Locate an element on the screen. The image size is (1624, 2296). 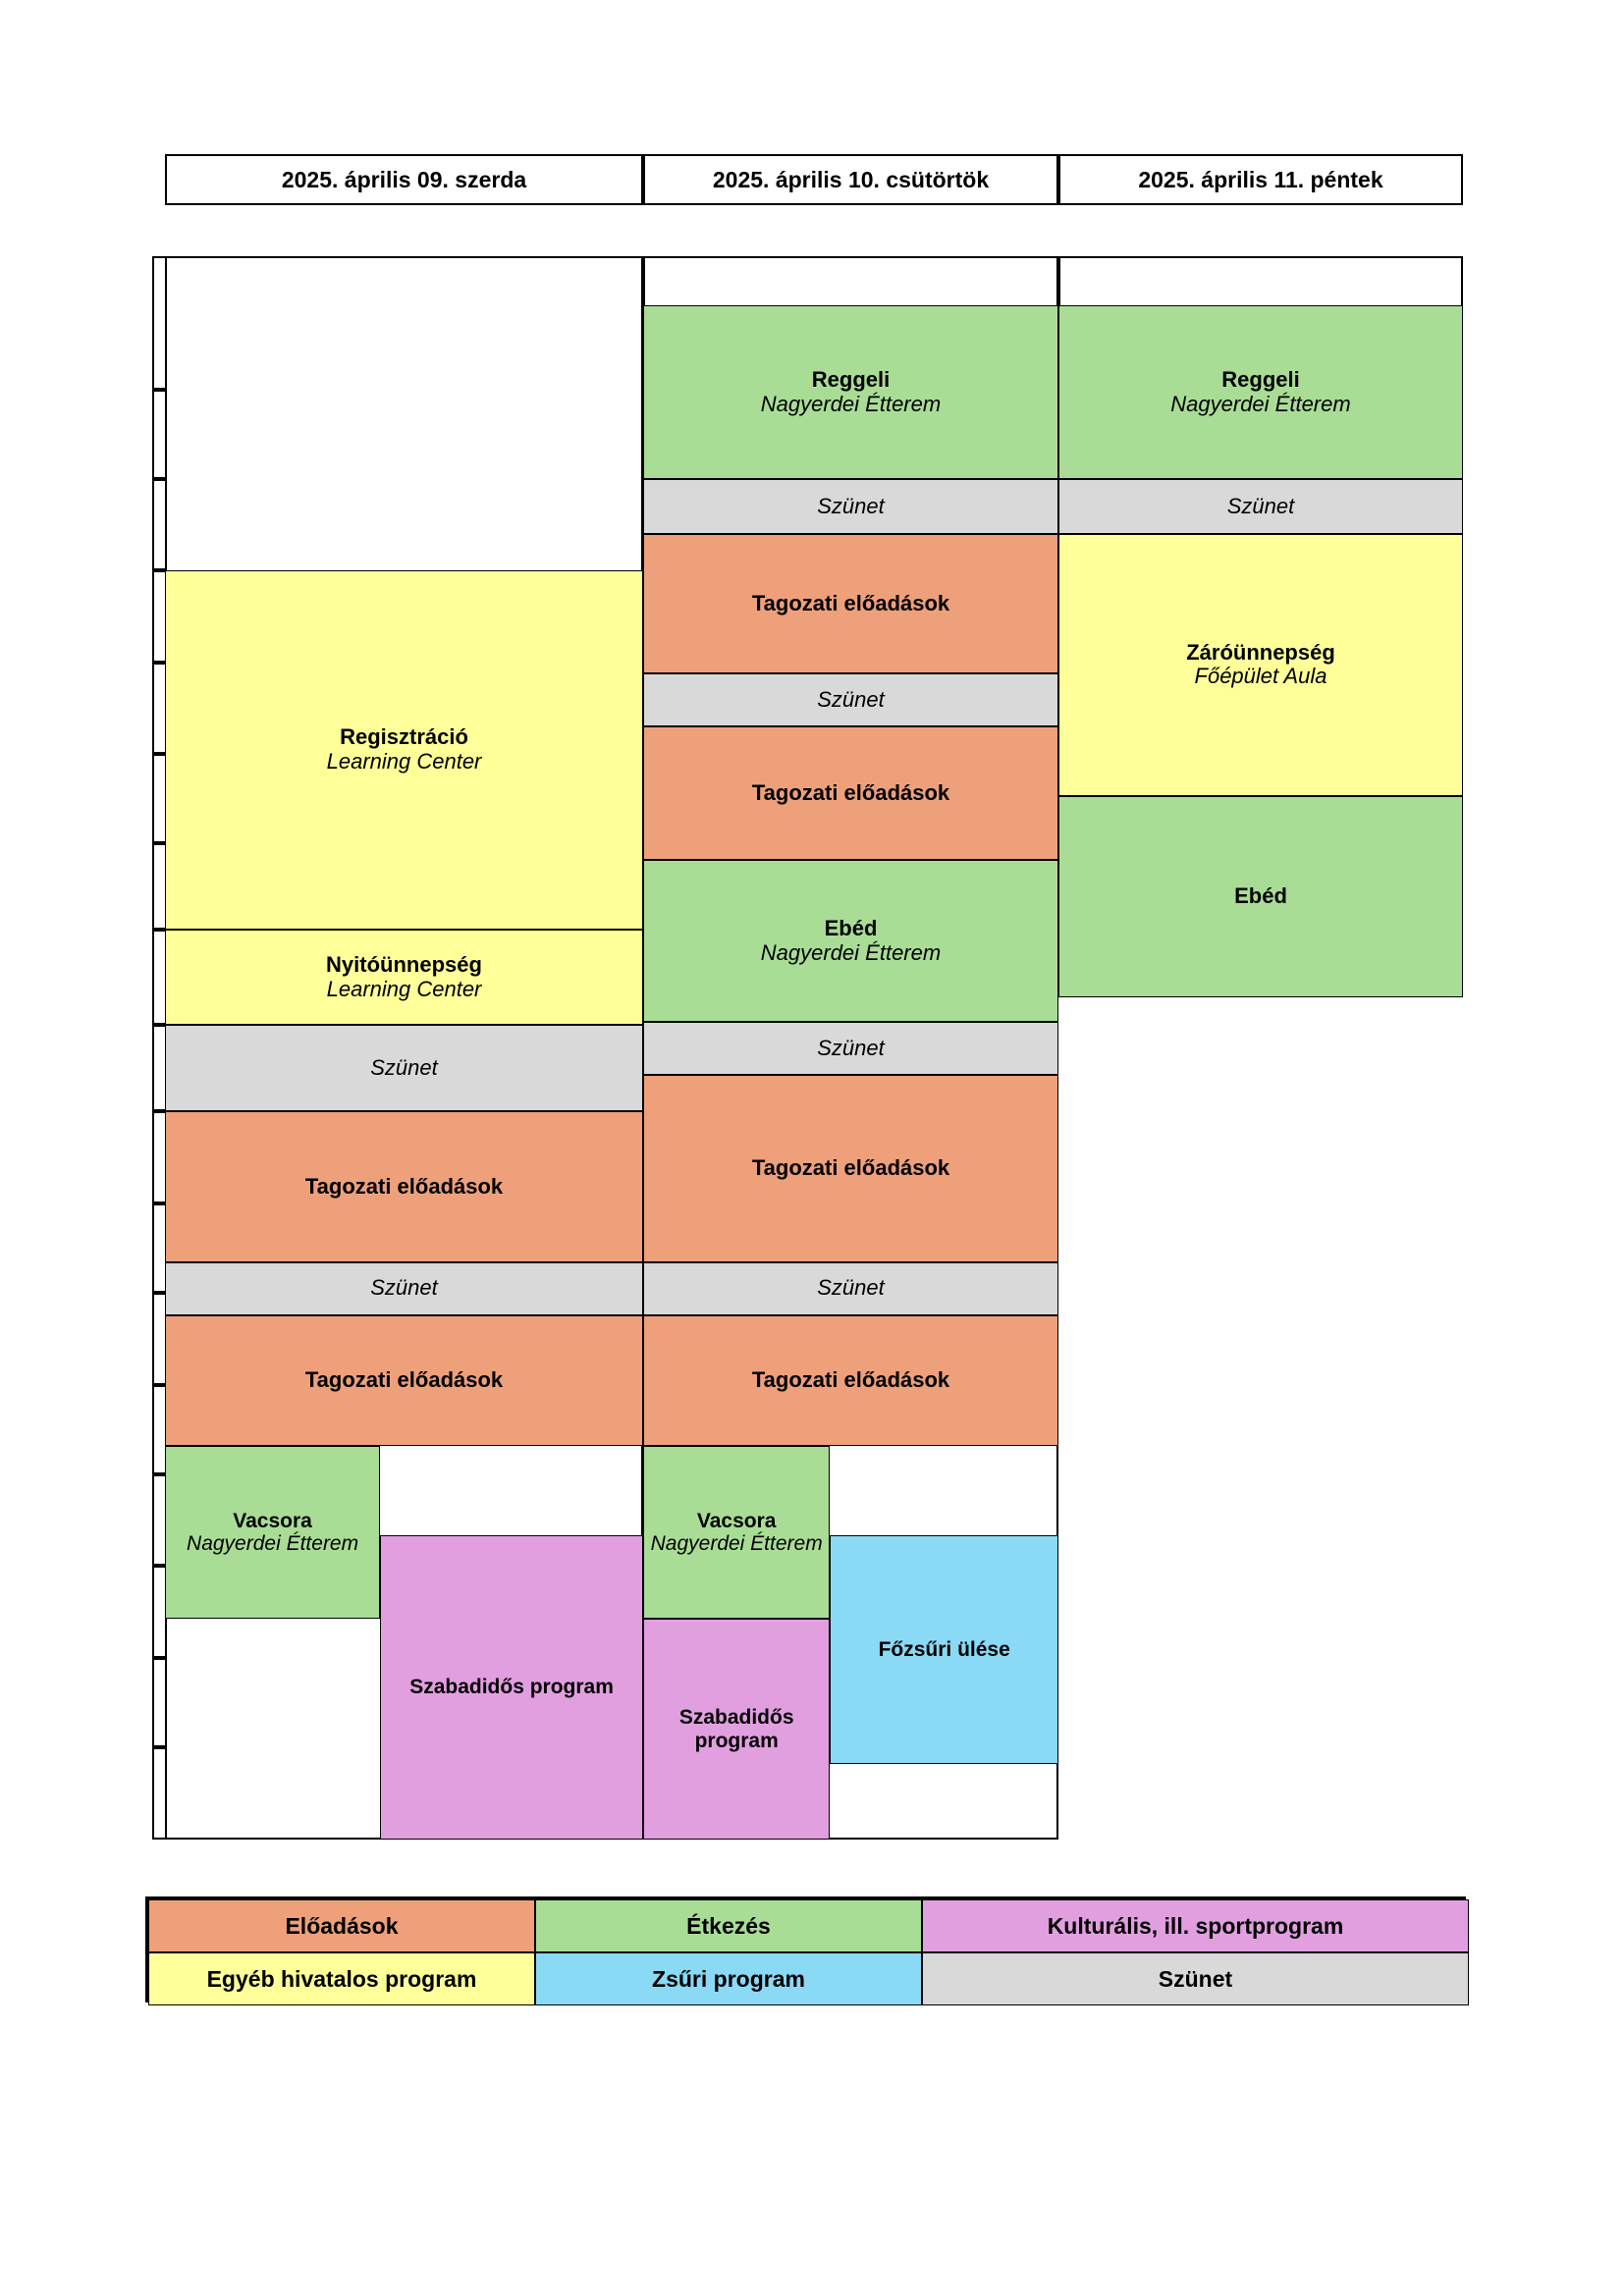
event-thursday-2: Tagozati előadások is located at coordinates (850, 603).